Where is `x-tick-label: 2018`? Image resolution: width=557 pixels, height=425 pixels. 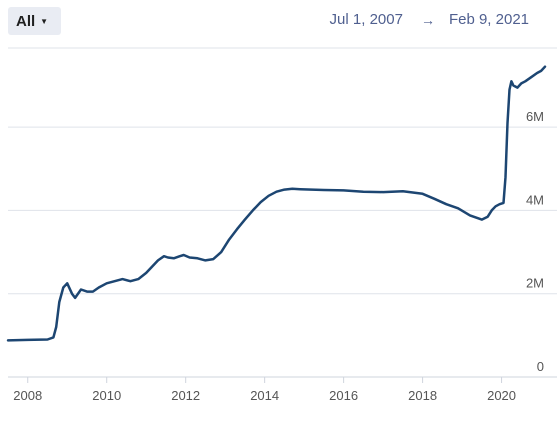 x-tick-label: 2018 is located at coordinates (422, 395).